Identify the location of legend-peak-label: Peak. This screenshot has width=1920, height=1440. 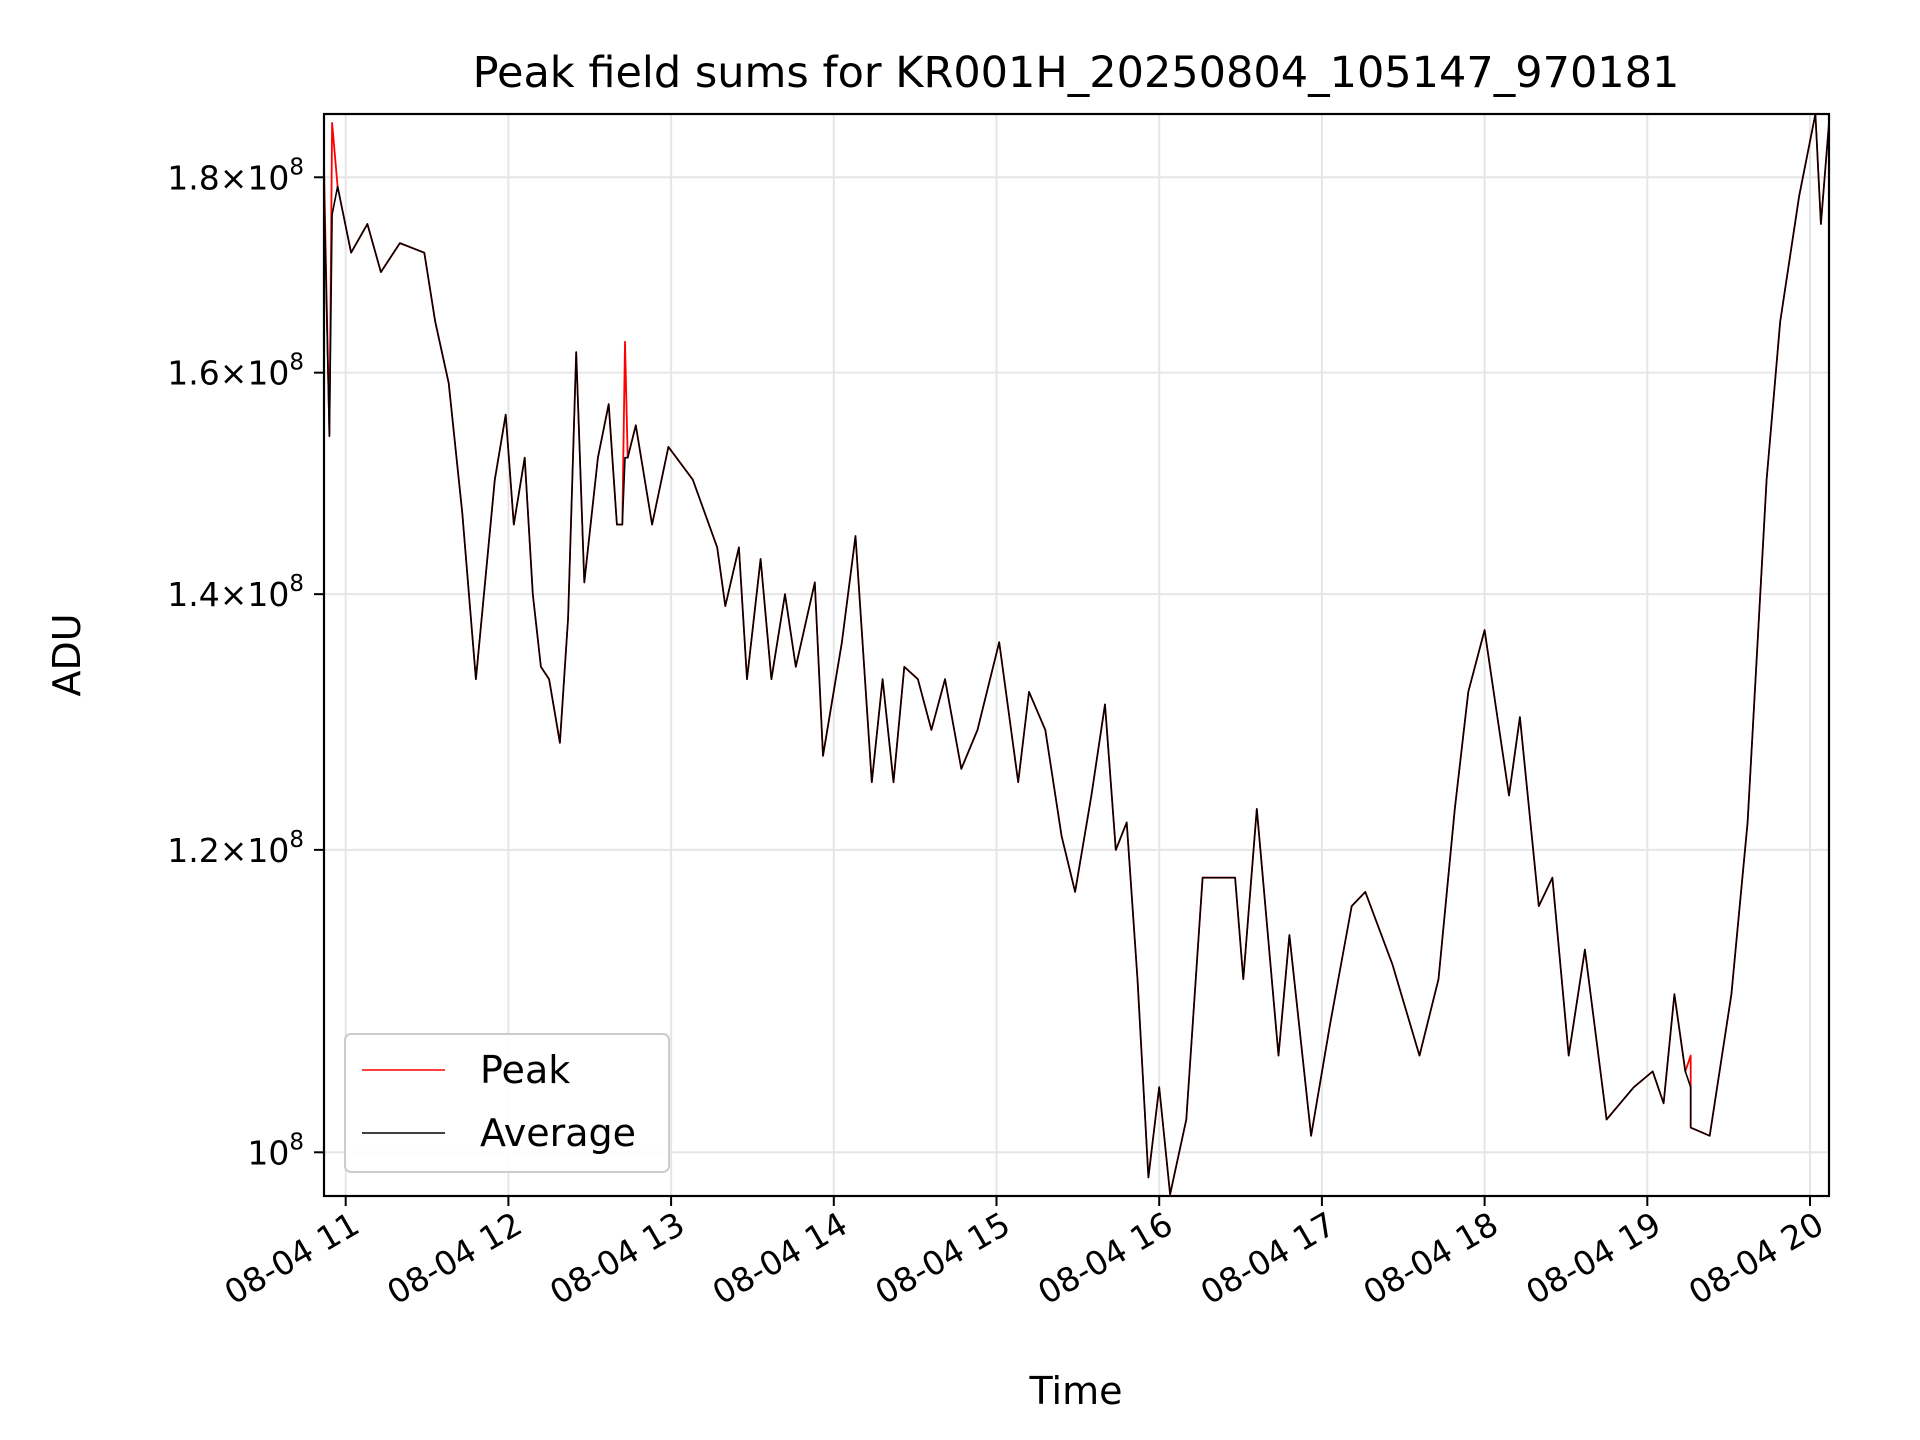
(525, 1070).